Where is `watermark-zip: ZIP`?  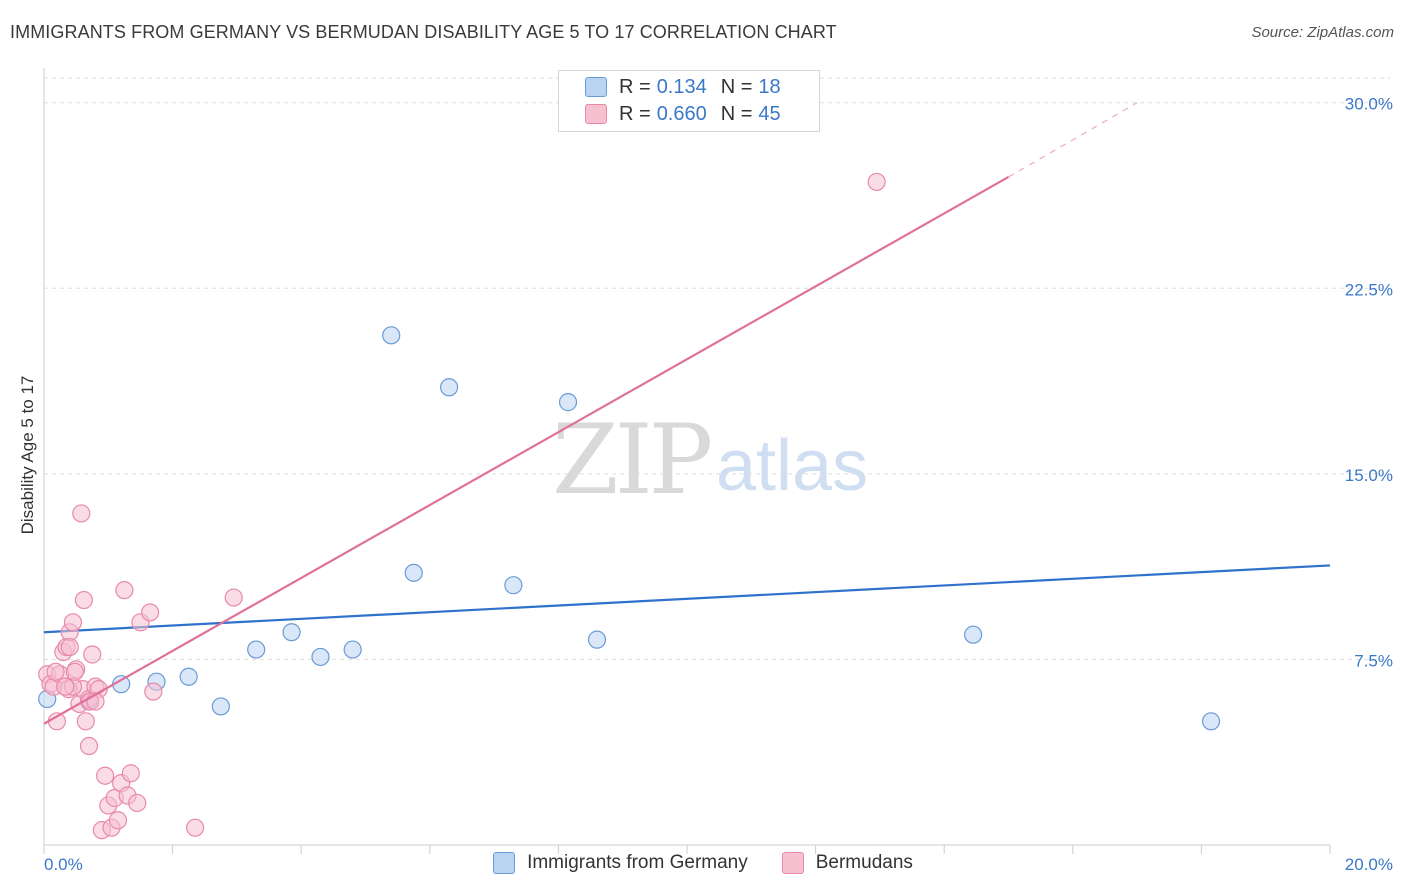
watermark-zip: ZIP is located at coordinates (632, 460).